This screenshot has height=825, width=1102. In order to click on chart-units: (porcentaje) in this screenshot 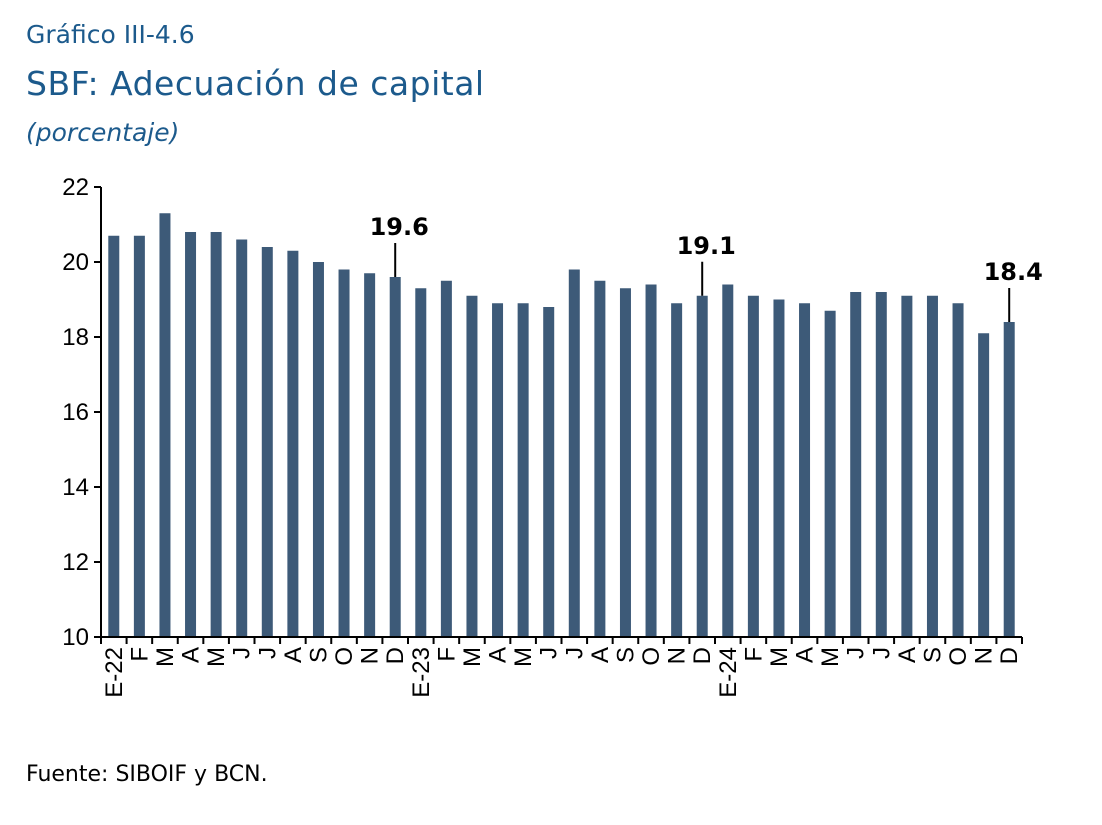, I will do `click(103, 132)`.